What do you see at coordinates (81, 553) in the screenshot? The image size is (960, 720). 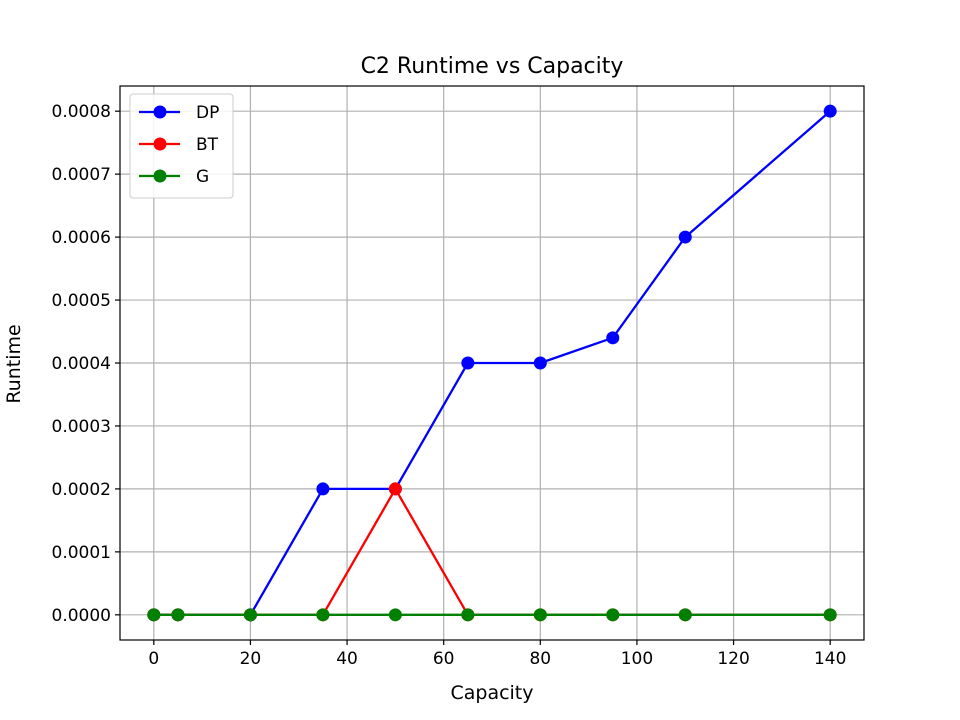 I see `y-tick-label: 0.0001` at bounding box center [81, 553].